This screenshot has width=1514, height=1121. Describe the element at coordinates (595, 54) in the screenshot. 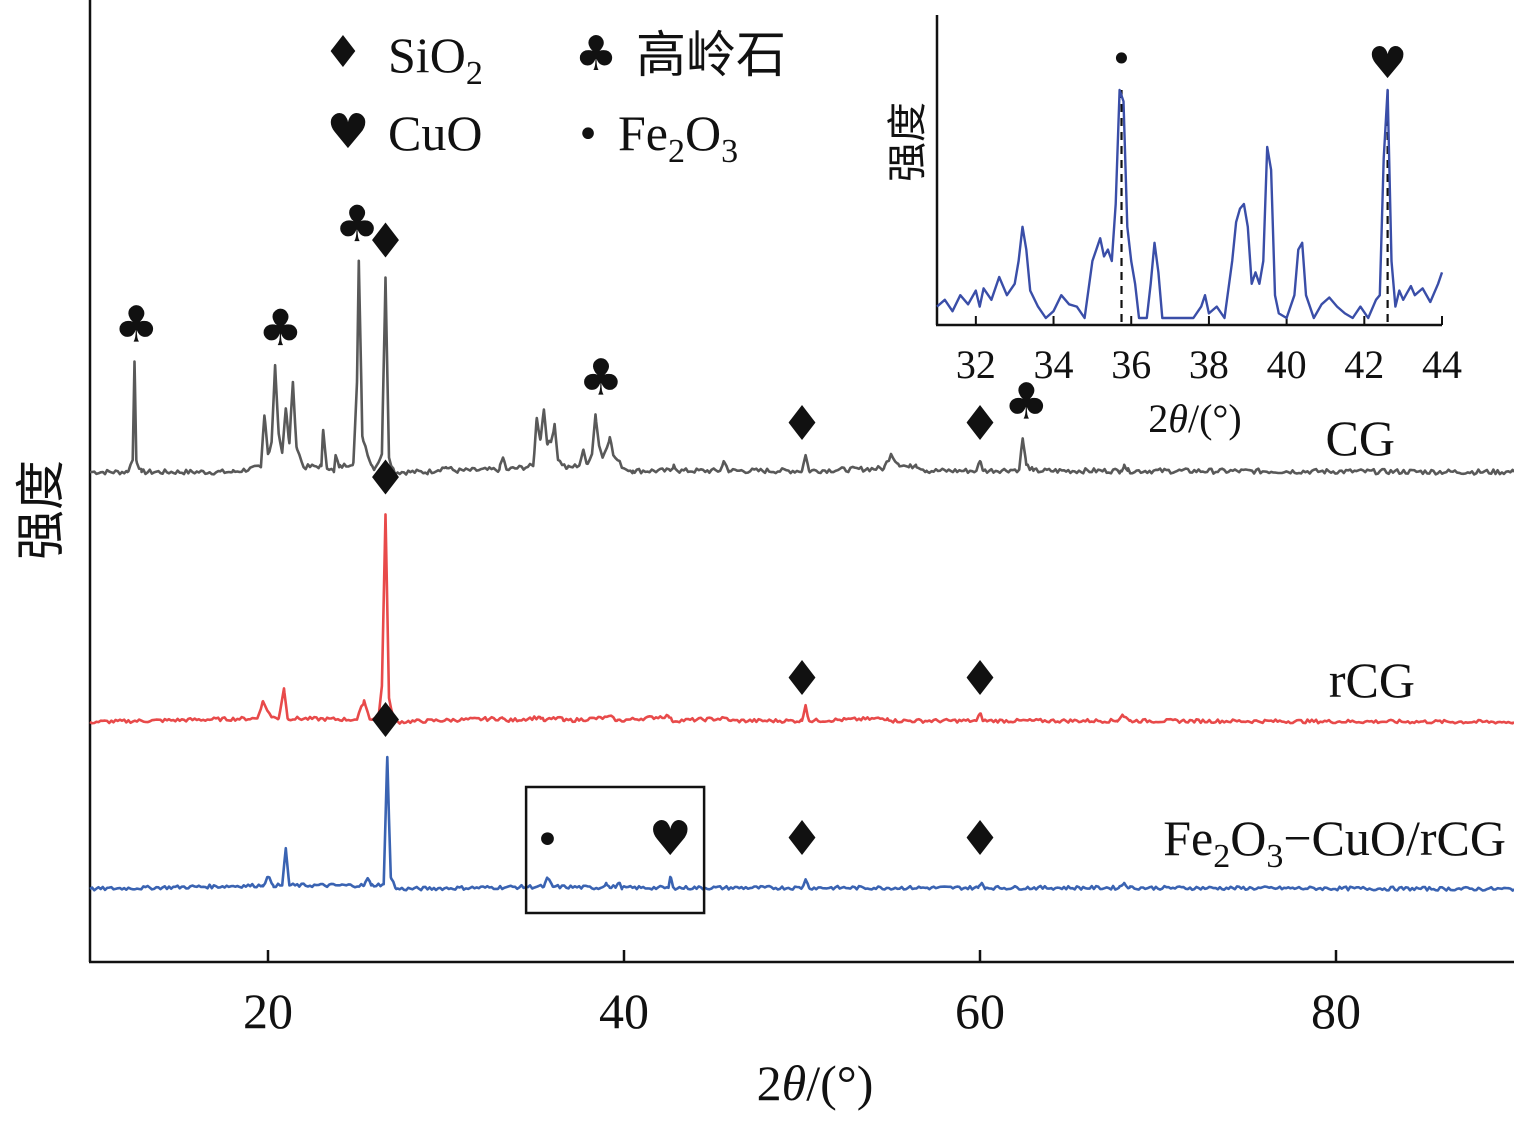

I see `legend-club-icon: ♣` at that location.